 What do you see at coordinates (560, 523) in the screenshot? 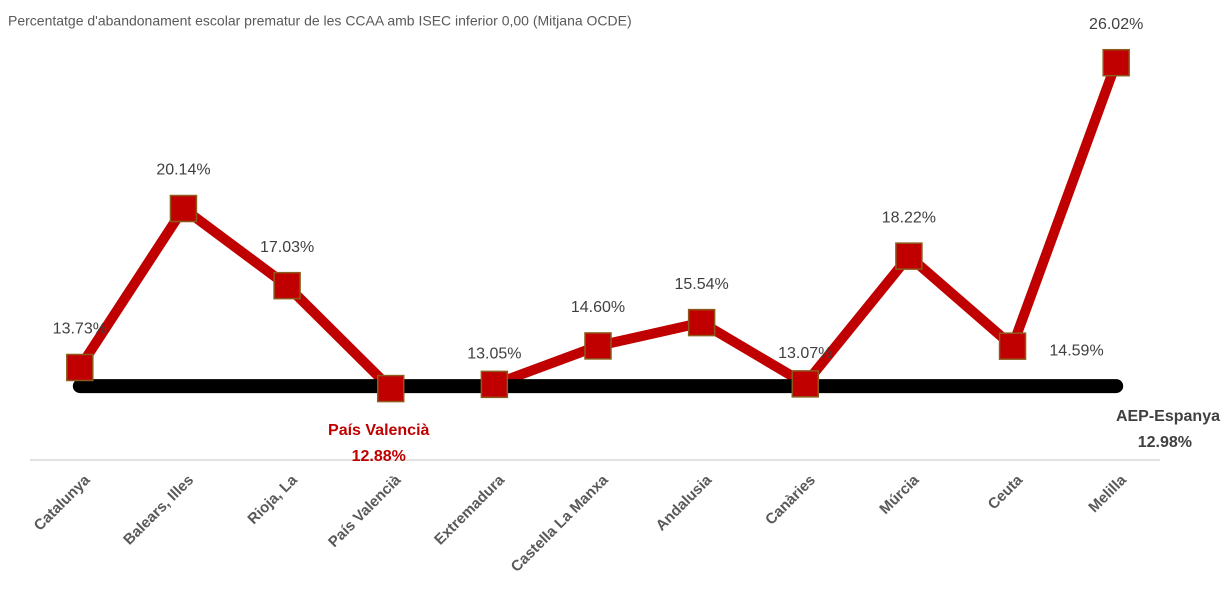
I see `x-tick-label: Castella La Manxa` at bounding box center [560, 523].